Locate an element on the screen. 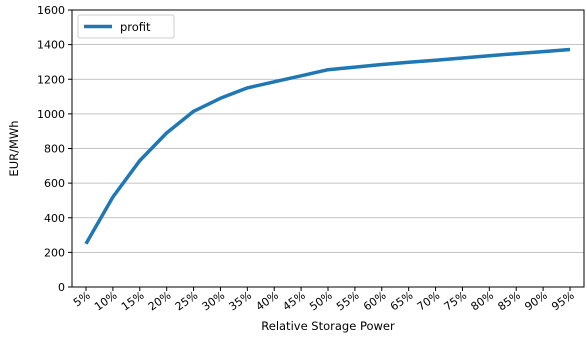  x-tick-label: 85% is located at coordinates (508, 301).